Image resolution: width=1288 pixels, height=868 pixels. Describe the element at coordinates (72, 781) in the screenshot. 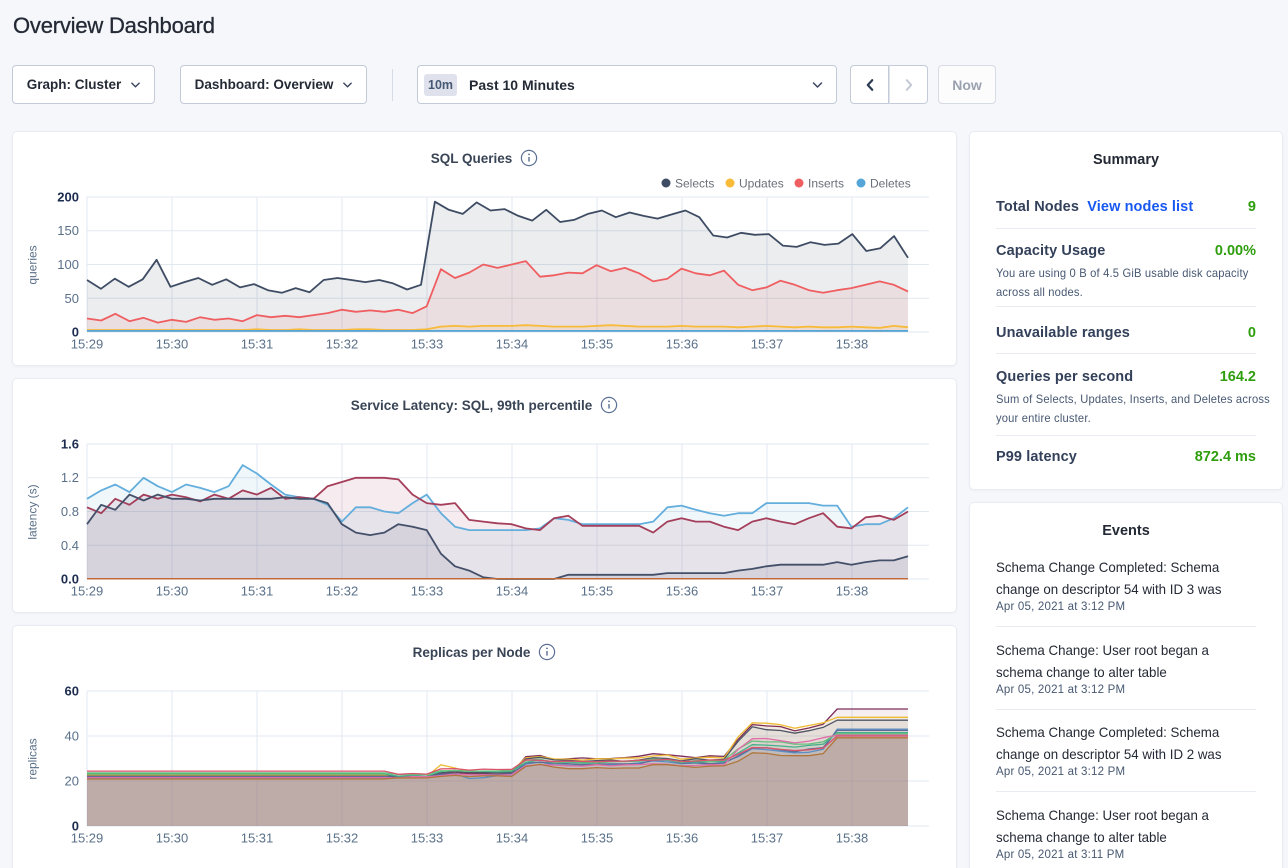

I see `svg-text: 20` at that location.